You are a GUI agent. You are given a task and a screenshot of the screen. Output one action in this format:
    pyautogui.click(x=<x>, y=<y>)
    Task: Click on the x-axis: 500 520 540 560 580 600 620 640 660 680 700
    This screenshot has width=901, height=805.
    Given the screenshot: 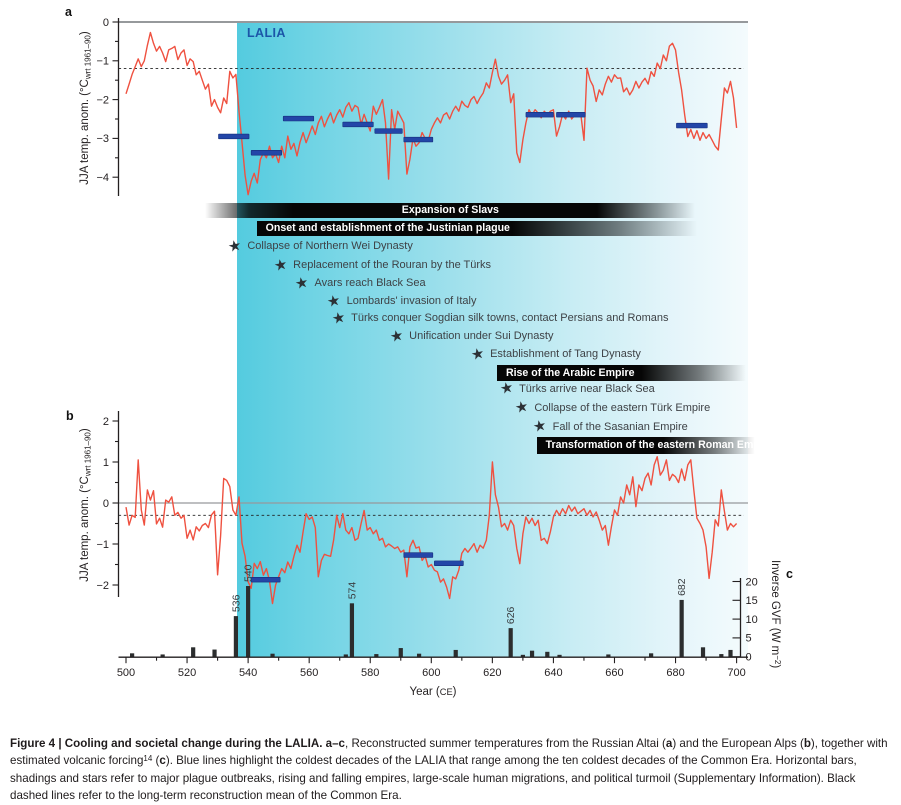 What is the action you would take?
    pyautogui.click(x=432, y=667)
    